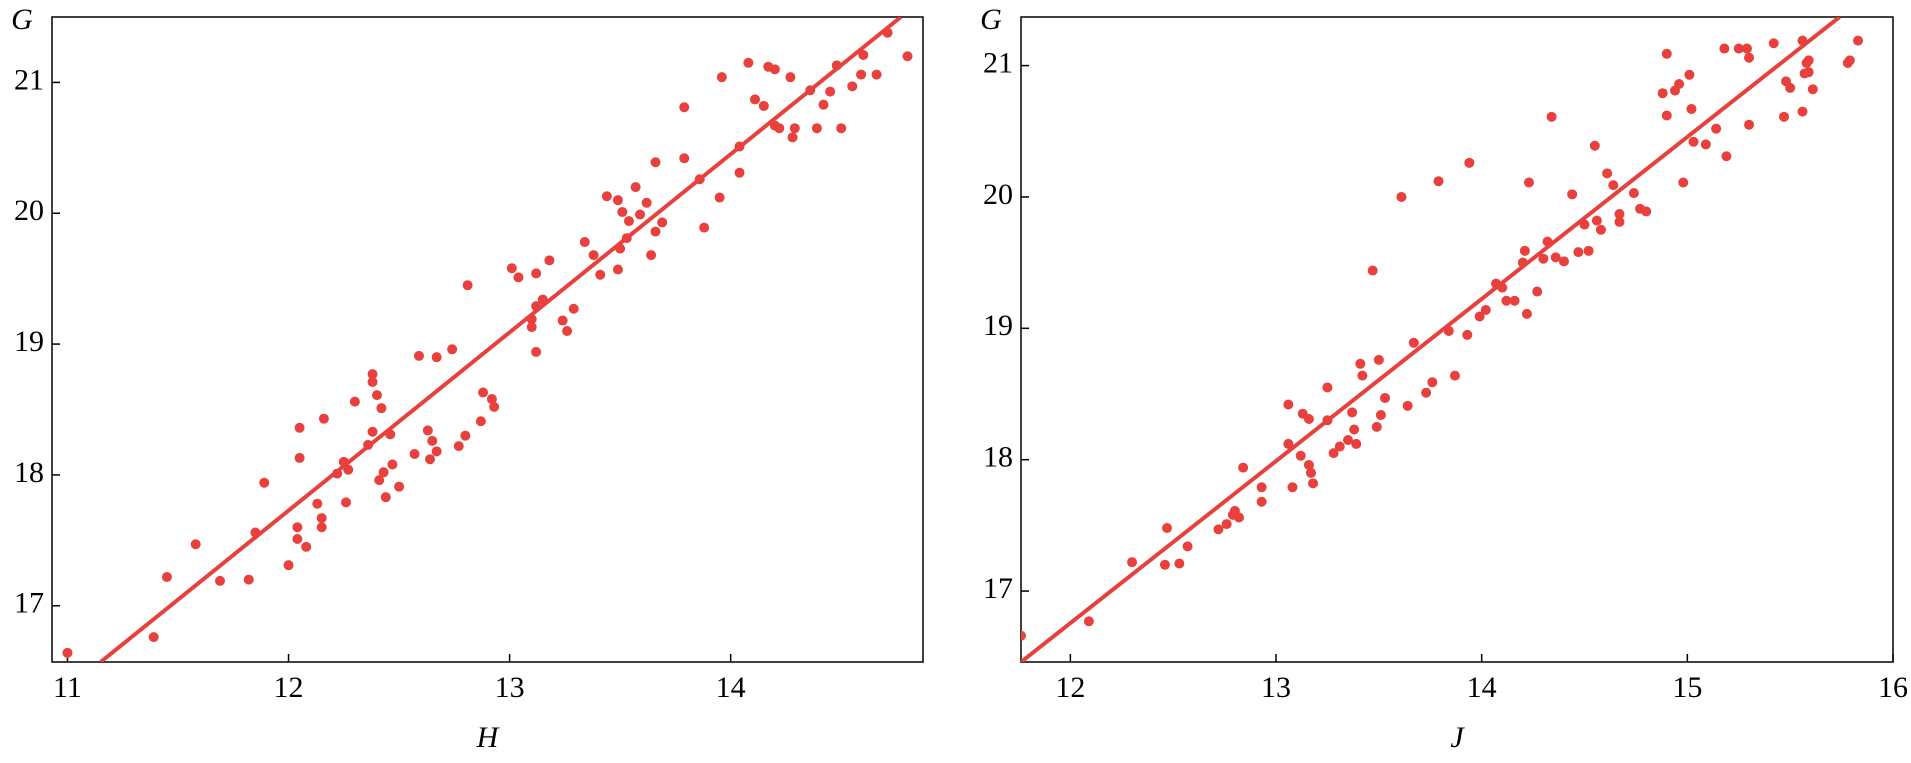  Describe the element at coordinates (998, 457) in the screenshot. I see `y-tick-label: 18` at that location.